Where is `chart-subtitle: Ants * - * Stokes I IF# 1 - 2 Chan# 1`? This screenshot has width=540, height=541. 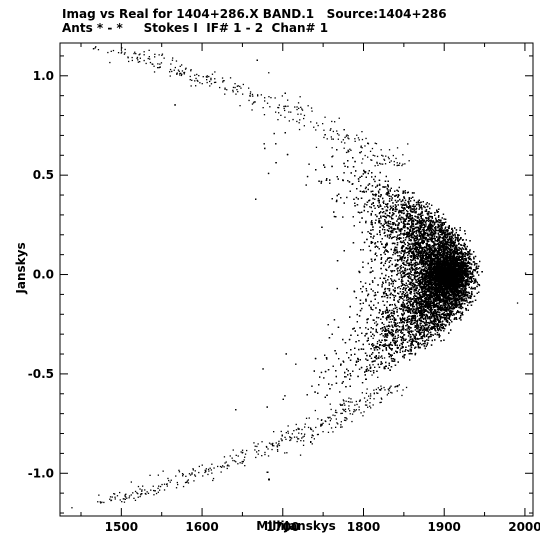 chart-subtitle: Ants * - * Stokes I IF# 1 - 2 Chan# 1 is located at coordinates (195, 28).